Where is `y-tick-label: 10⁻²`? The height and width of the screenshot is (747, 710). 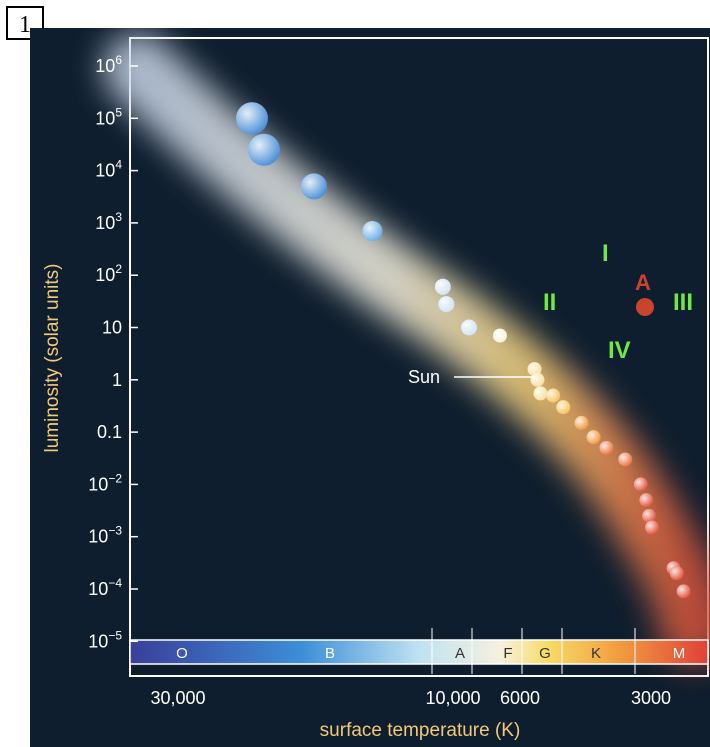 y-tick-label: 10⁻² is located at coordinates (105, 482).